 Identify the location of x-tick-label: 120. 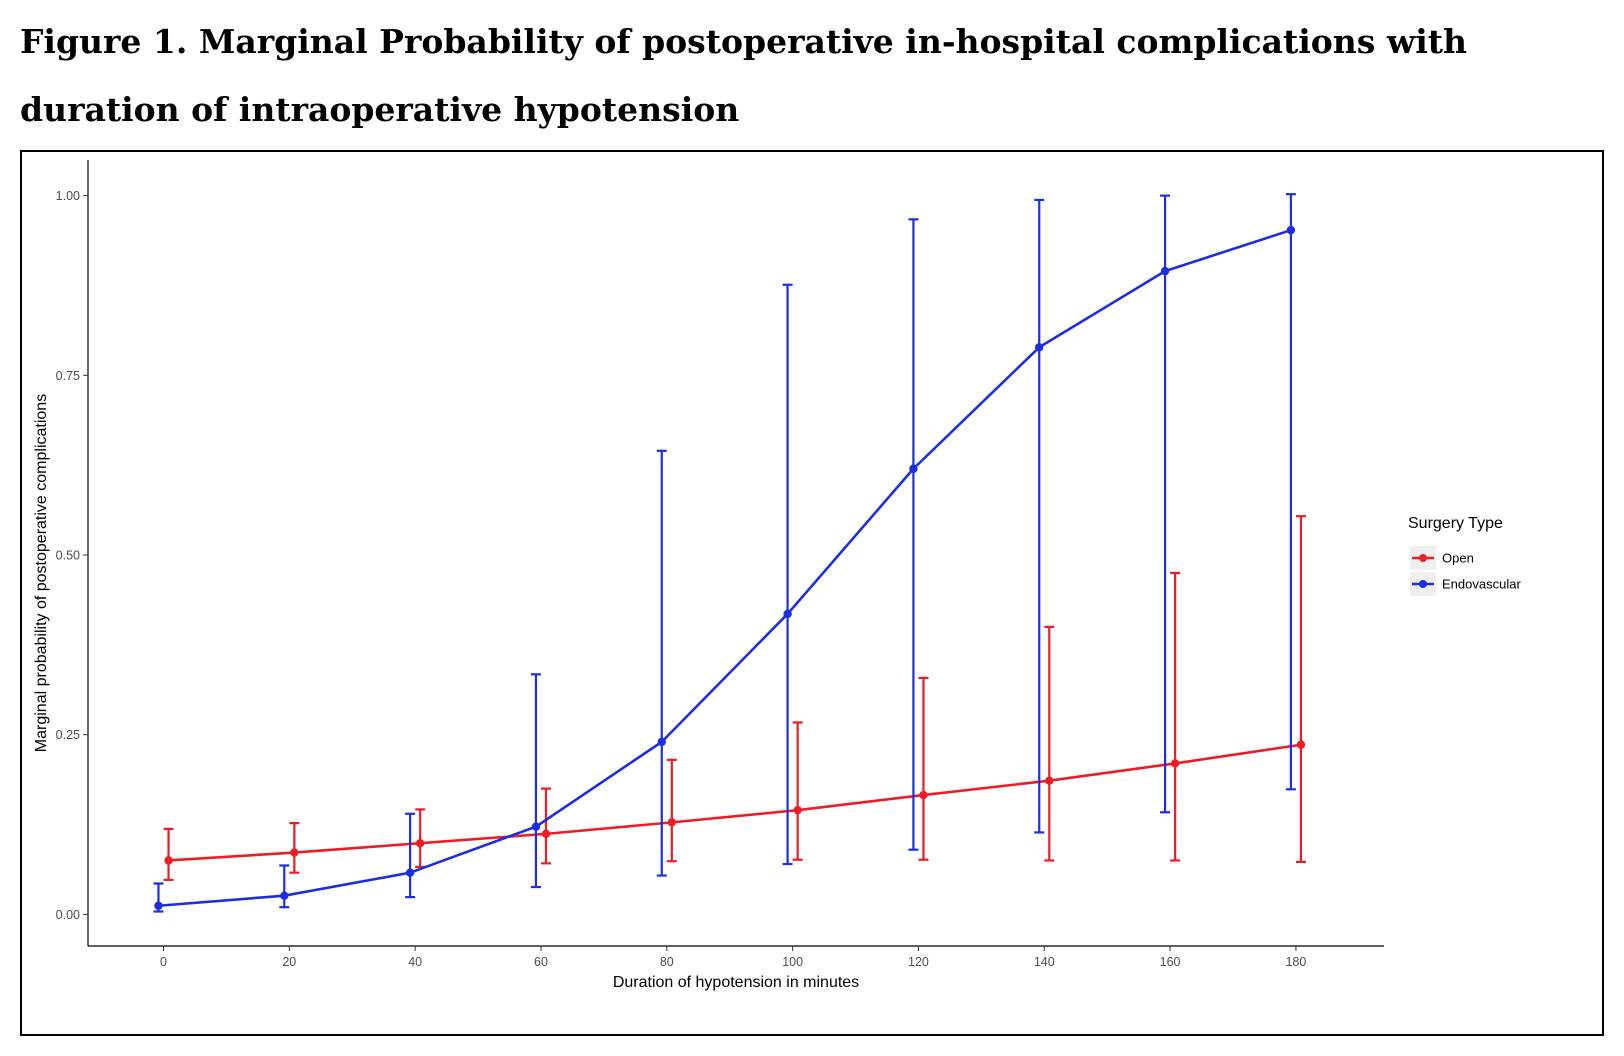
(918, 962).